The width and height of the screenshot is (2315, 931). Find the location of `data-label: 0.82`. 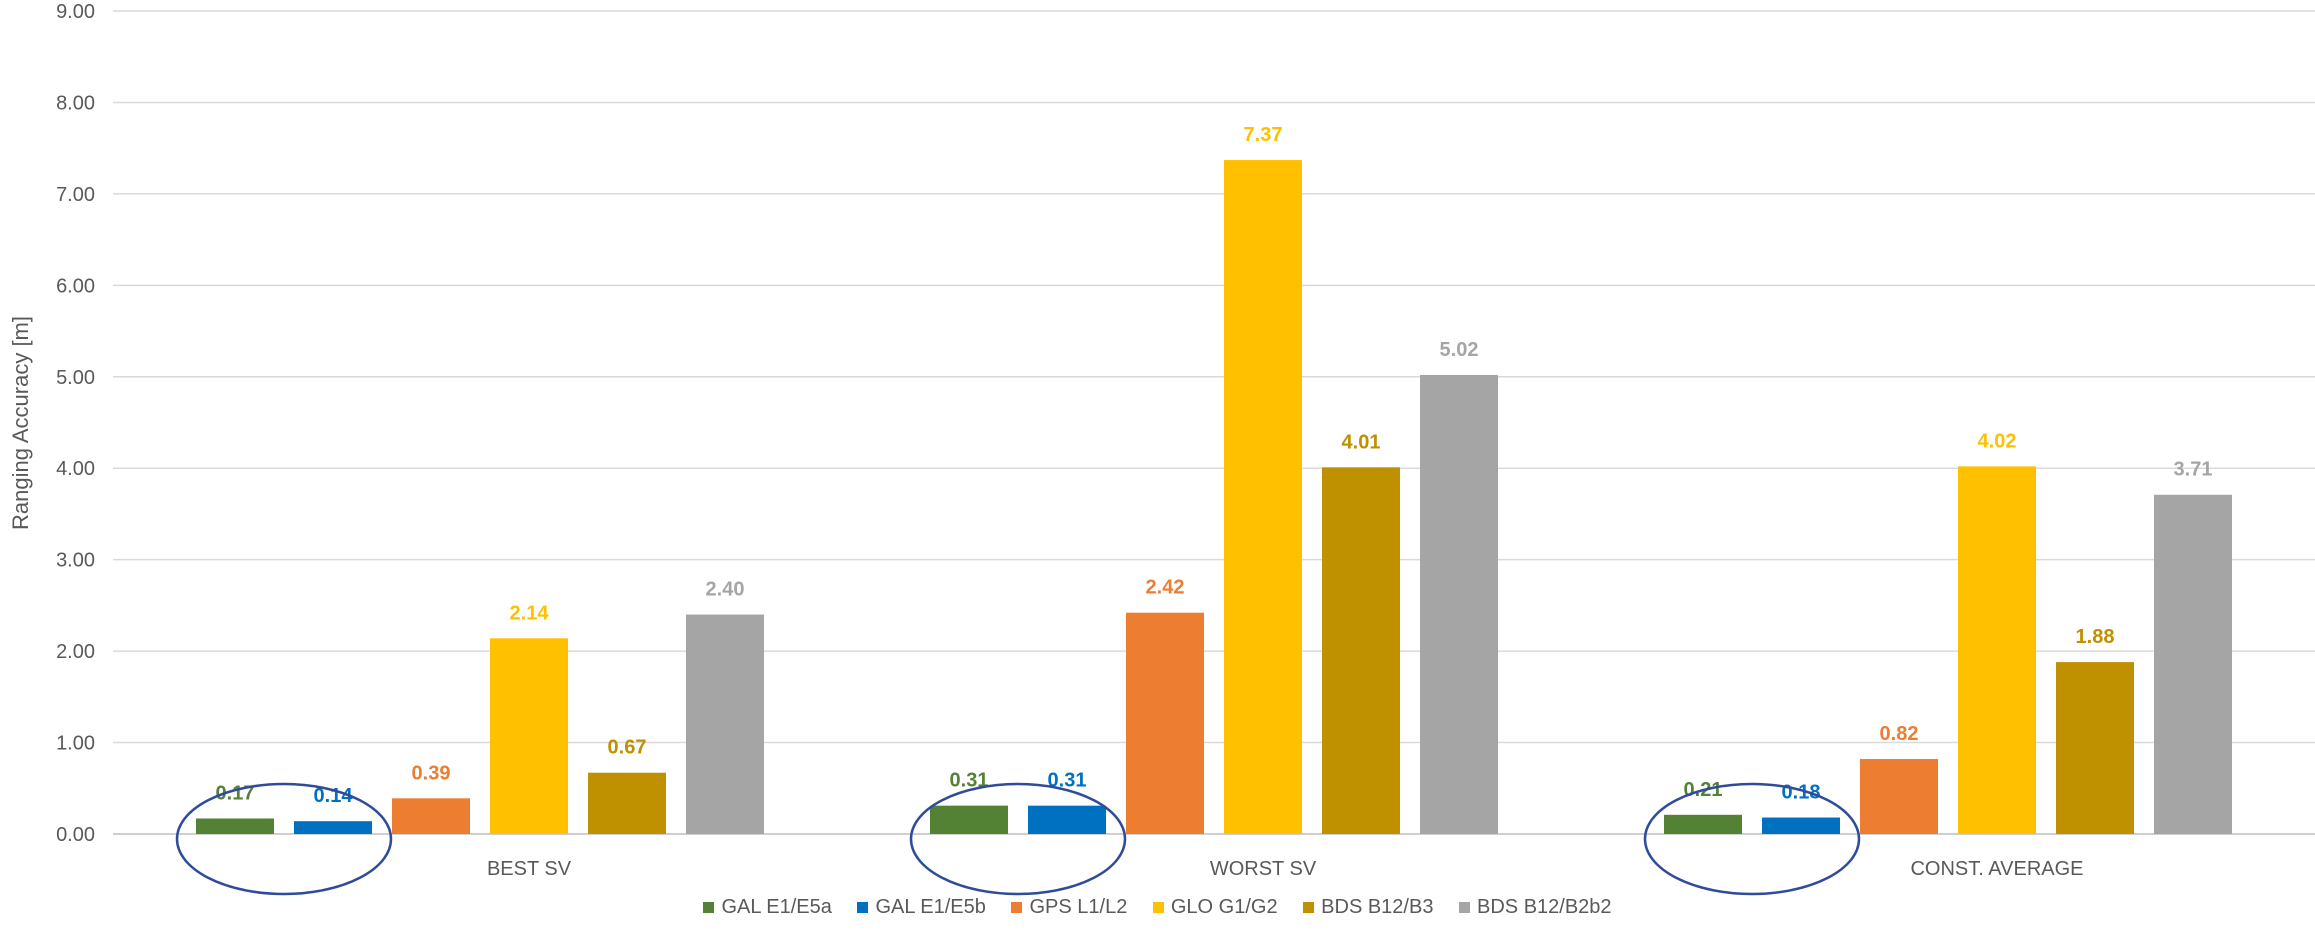

data-label: 0.82 is located at coordinates (1899, 734).